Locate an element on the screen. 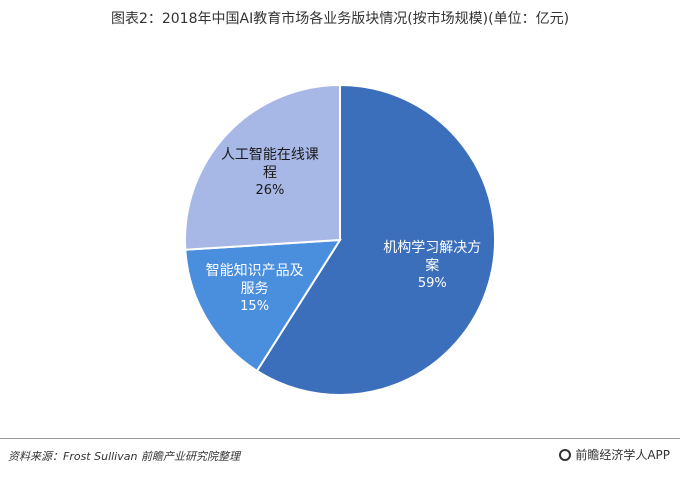 The width and height of the screenshot is (680, 477). slice-label: 人工智能在线课程 26% is located at coordinates (270, 173).